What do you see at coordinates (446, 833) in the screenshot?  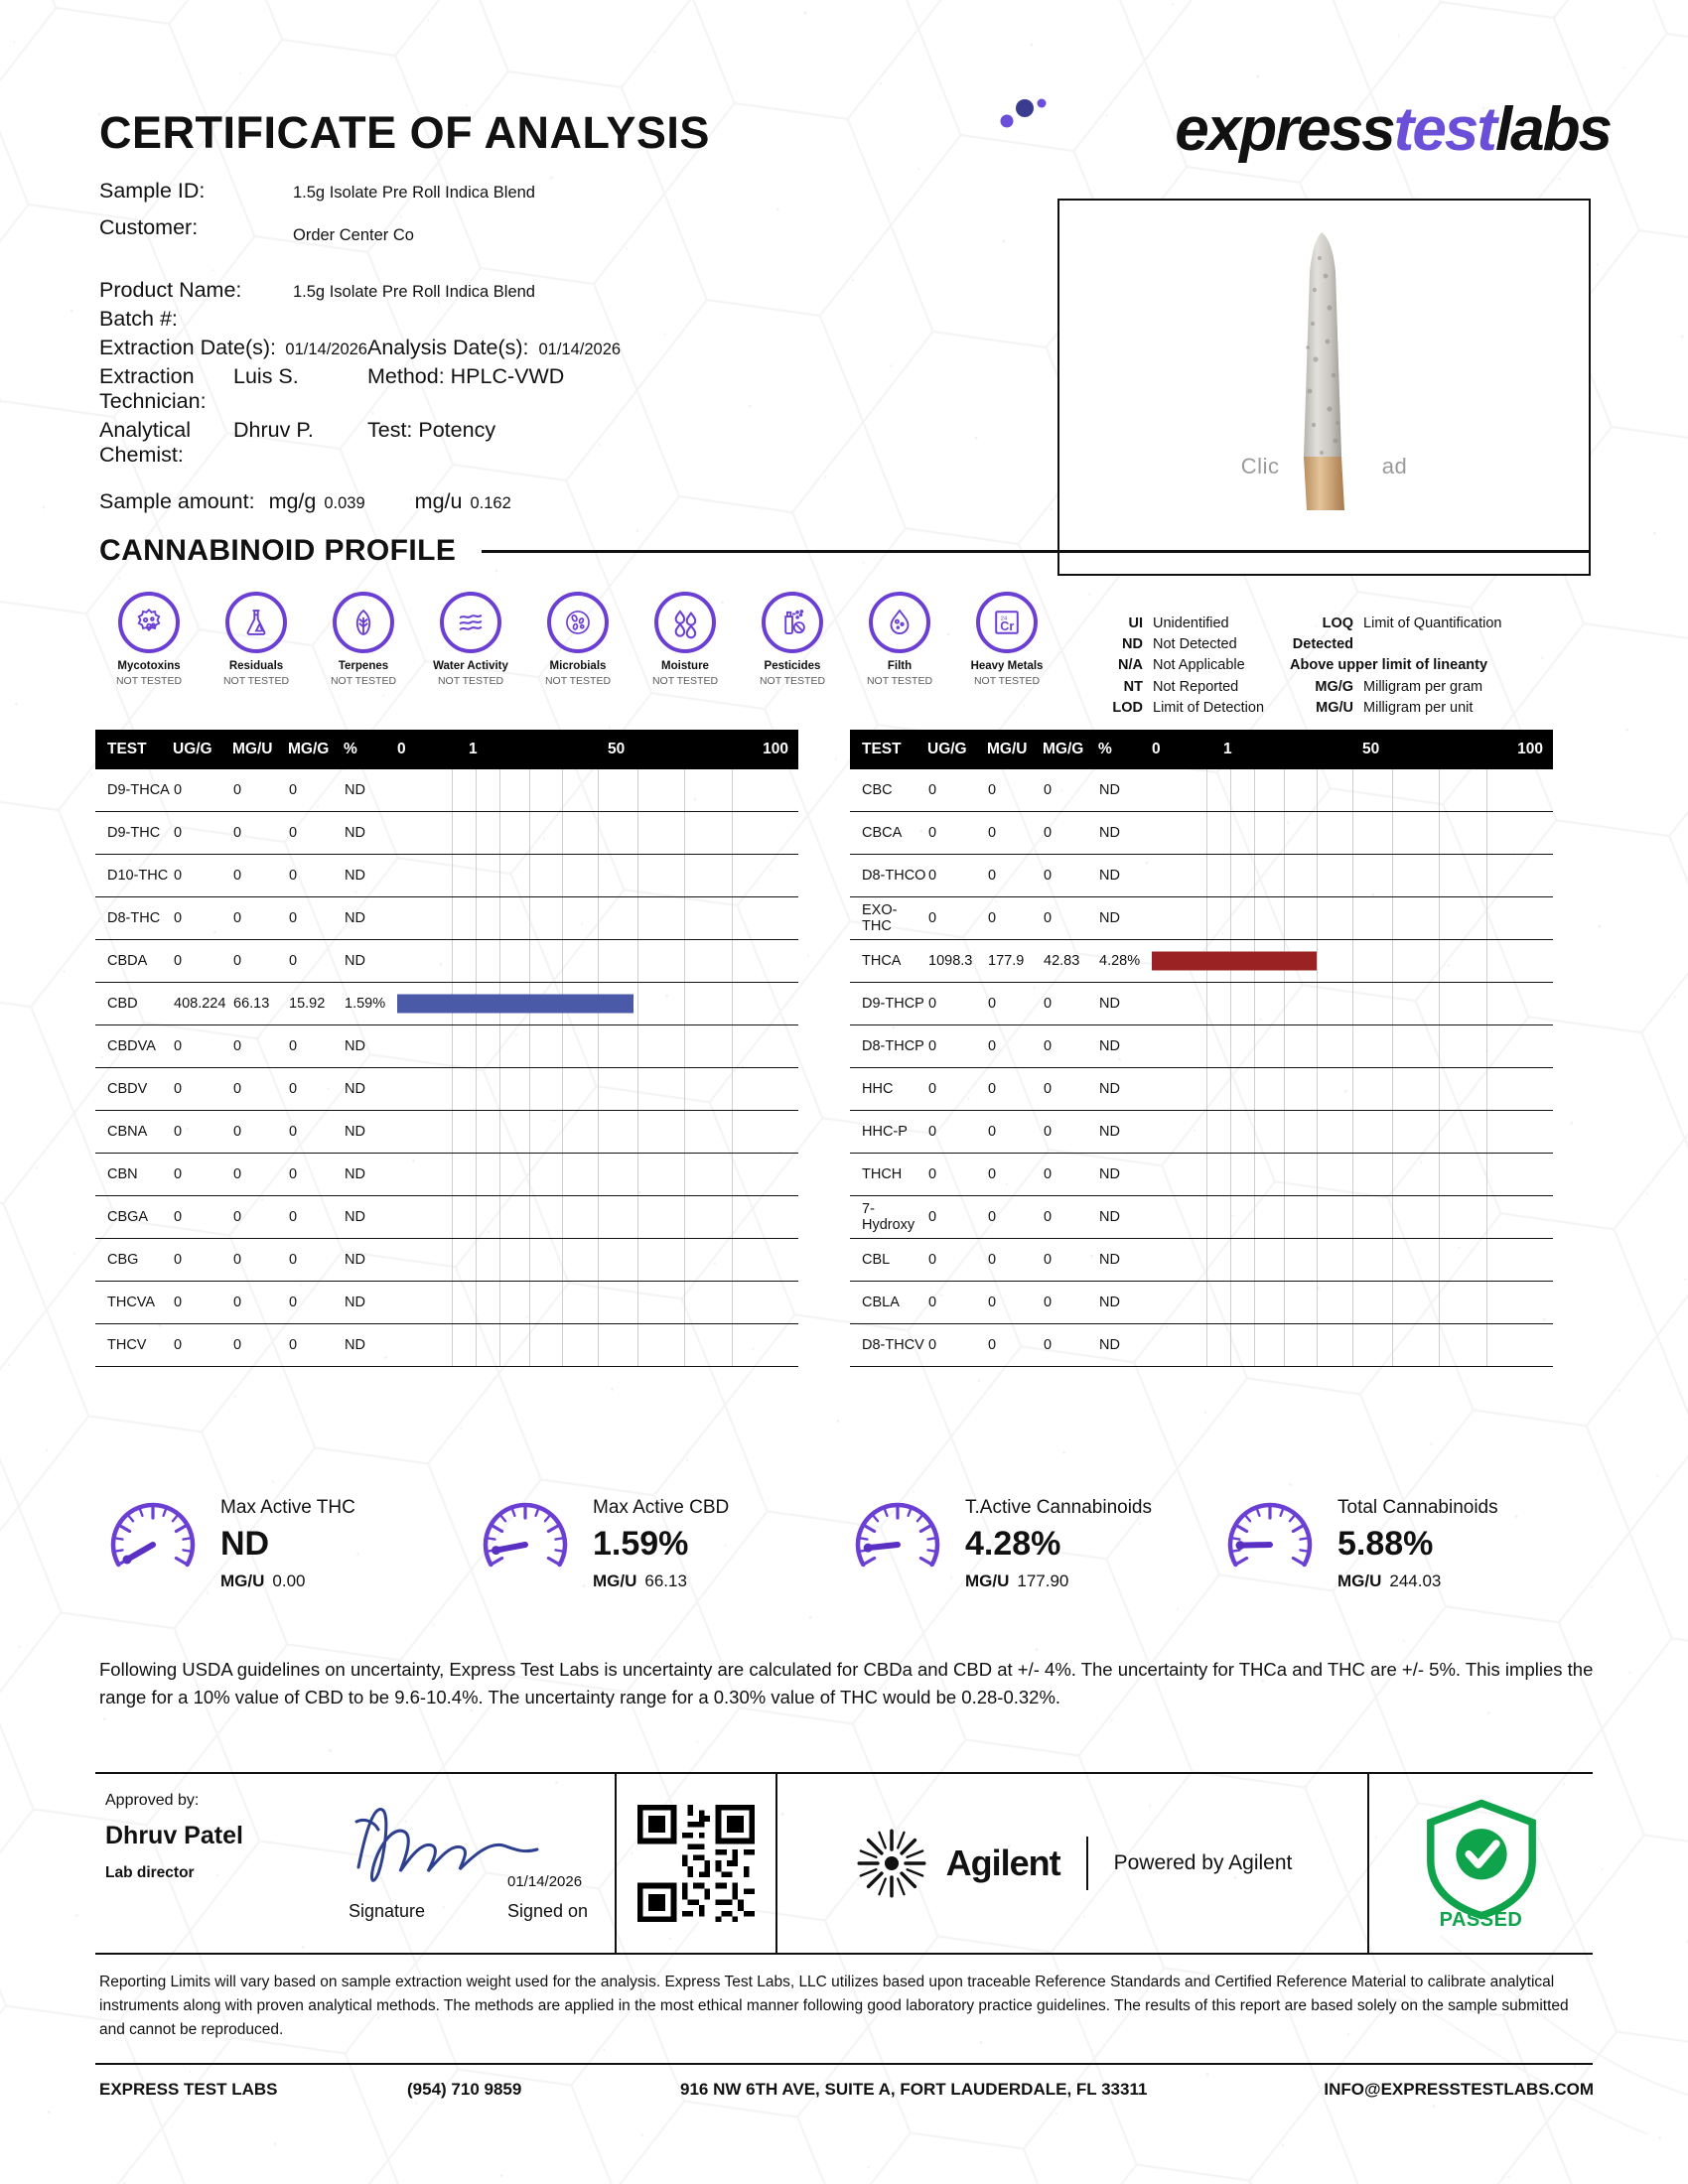 I see `table-row: D9-THC 0 0 0 ND` at bounding box center [446, 833].